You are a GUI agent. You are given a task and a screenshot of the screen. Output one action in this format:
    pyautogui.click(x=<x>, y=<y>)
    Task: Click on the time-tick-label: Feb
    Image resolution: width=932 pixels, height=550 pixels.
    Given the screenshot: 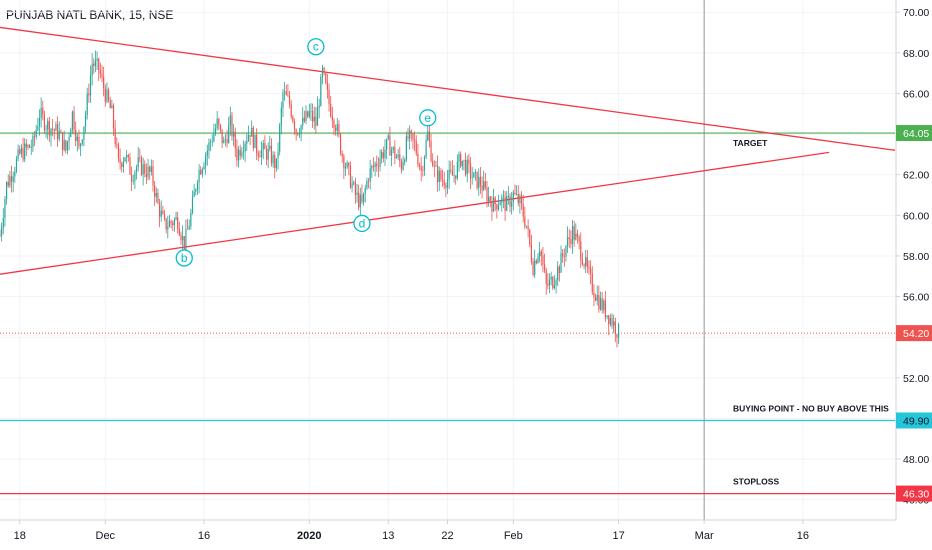 What is the action you would take?
    pyautogui.click(x=513, y=536)
    